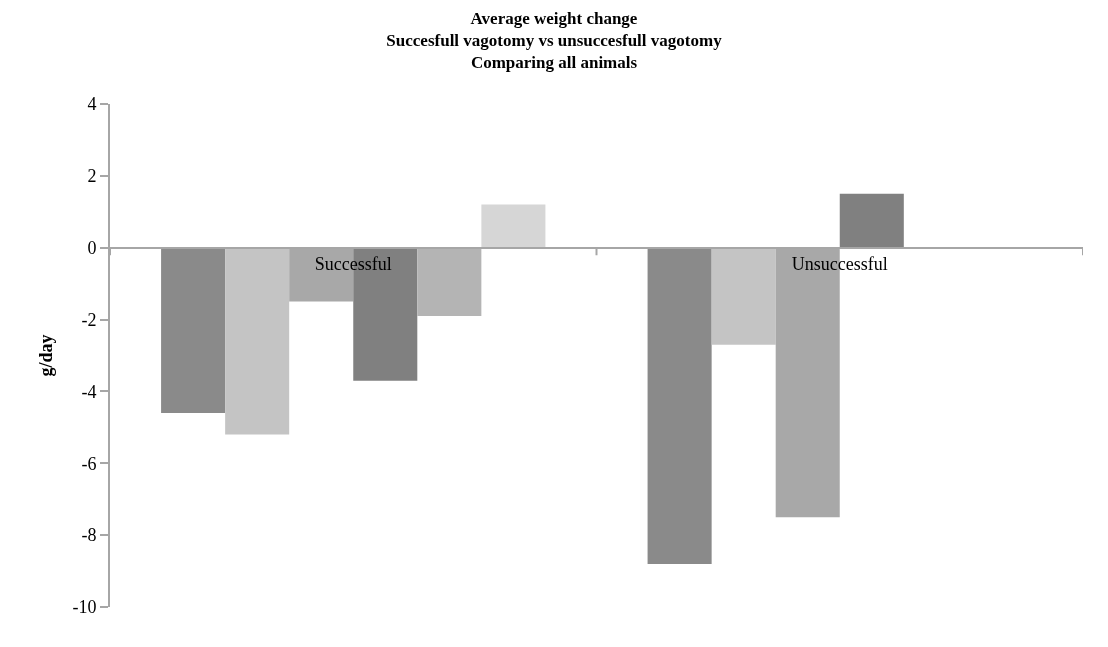 This screenshot has width=1108, height=647. I want to click on chart-title: Average weight change Succesfull vagotomy vs unsuccesfull vagotomy Comparing all animals, so click(554, 40).